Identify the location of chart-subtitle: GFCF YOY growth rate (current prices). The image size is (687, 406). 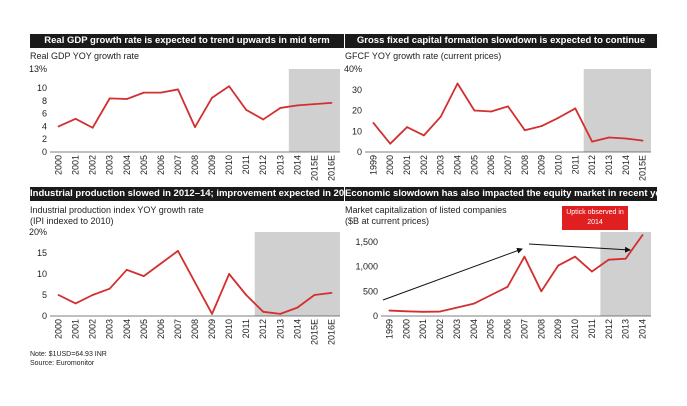
(423, 56).